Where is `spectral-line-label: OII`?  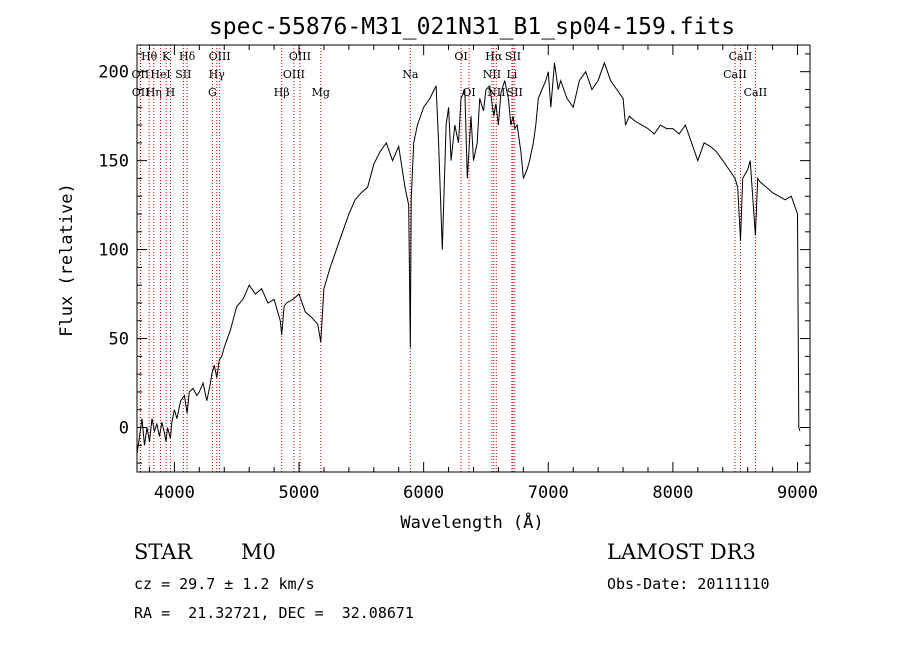 spectral-line-label: OII is located at coordinates (141, 92).